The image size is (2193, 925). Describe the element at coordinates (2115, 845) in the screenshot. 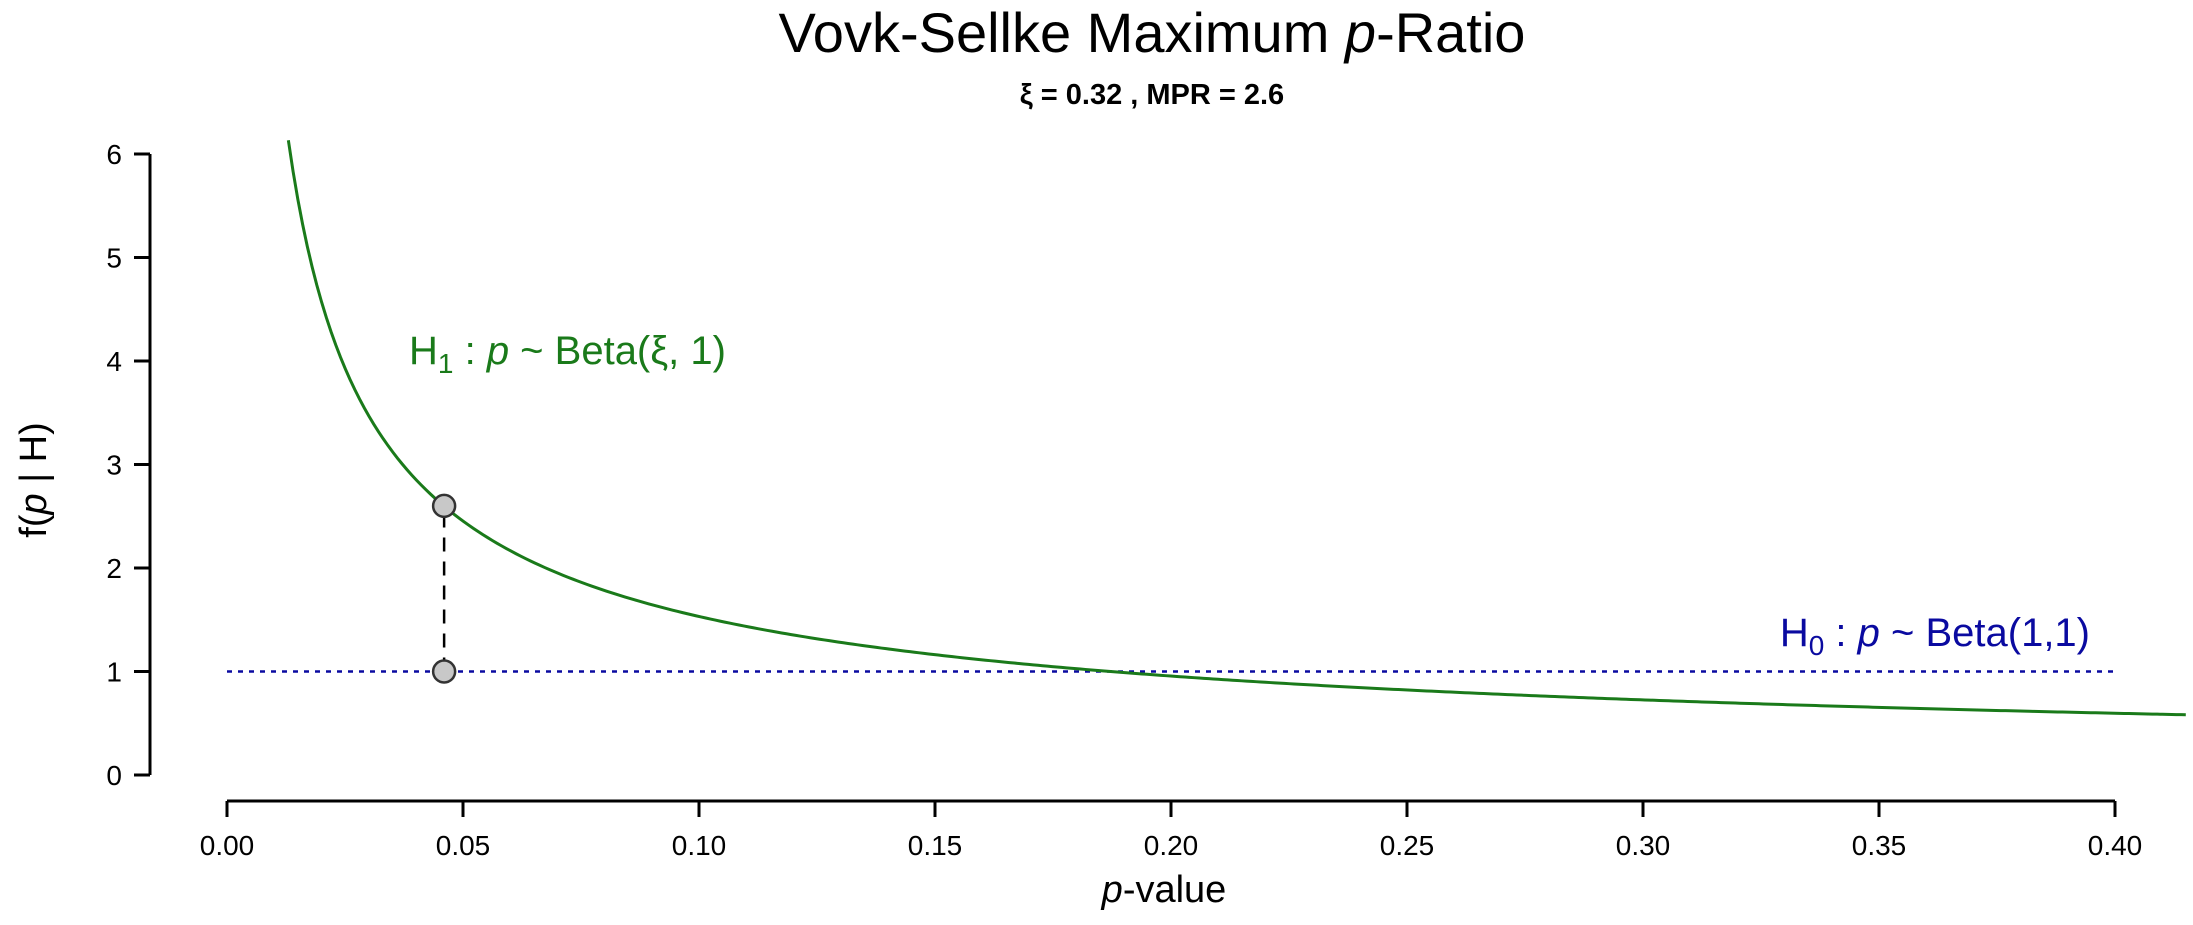

I see `x-tick-label: 0.40` at that location.